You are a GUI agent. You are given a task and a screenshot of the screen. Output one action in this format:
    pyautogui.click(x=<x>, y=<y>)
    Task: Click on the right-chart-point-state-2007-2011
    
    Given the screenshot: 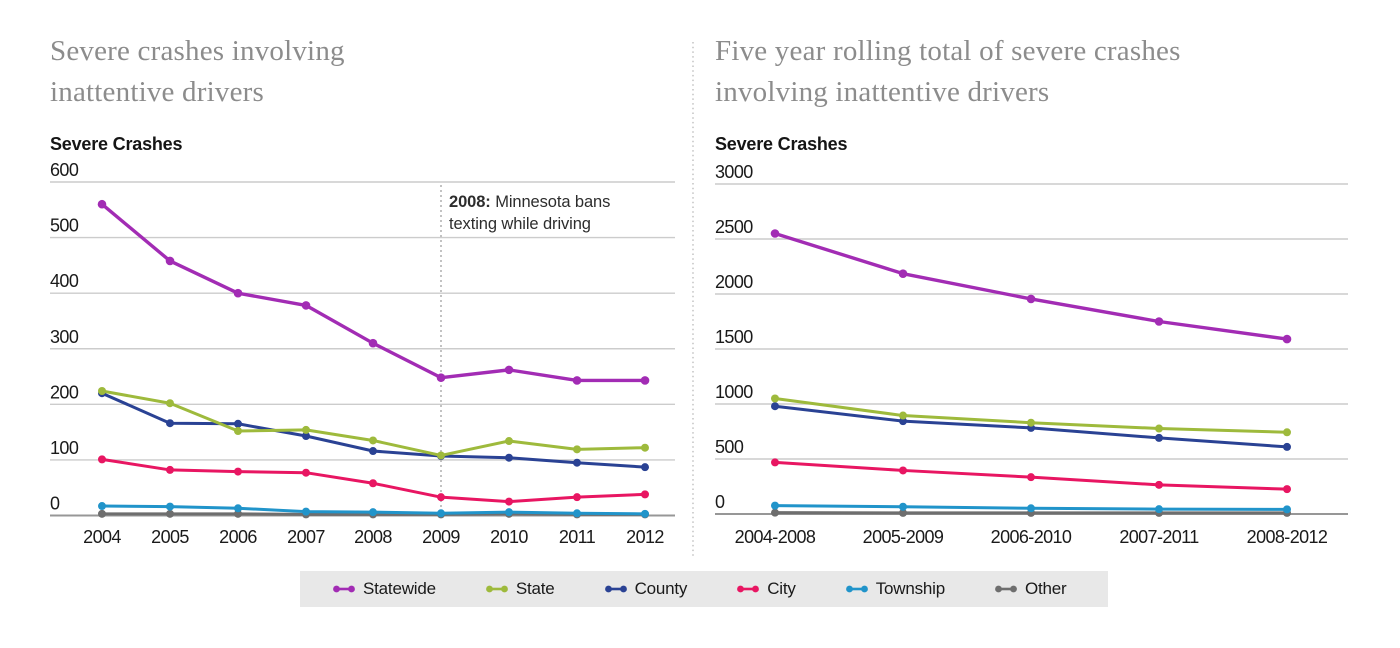 What is the action you would take?
    pyautogui.click(x=1159, y=428)
    